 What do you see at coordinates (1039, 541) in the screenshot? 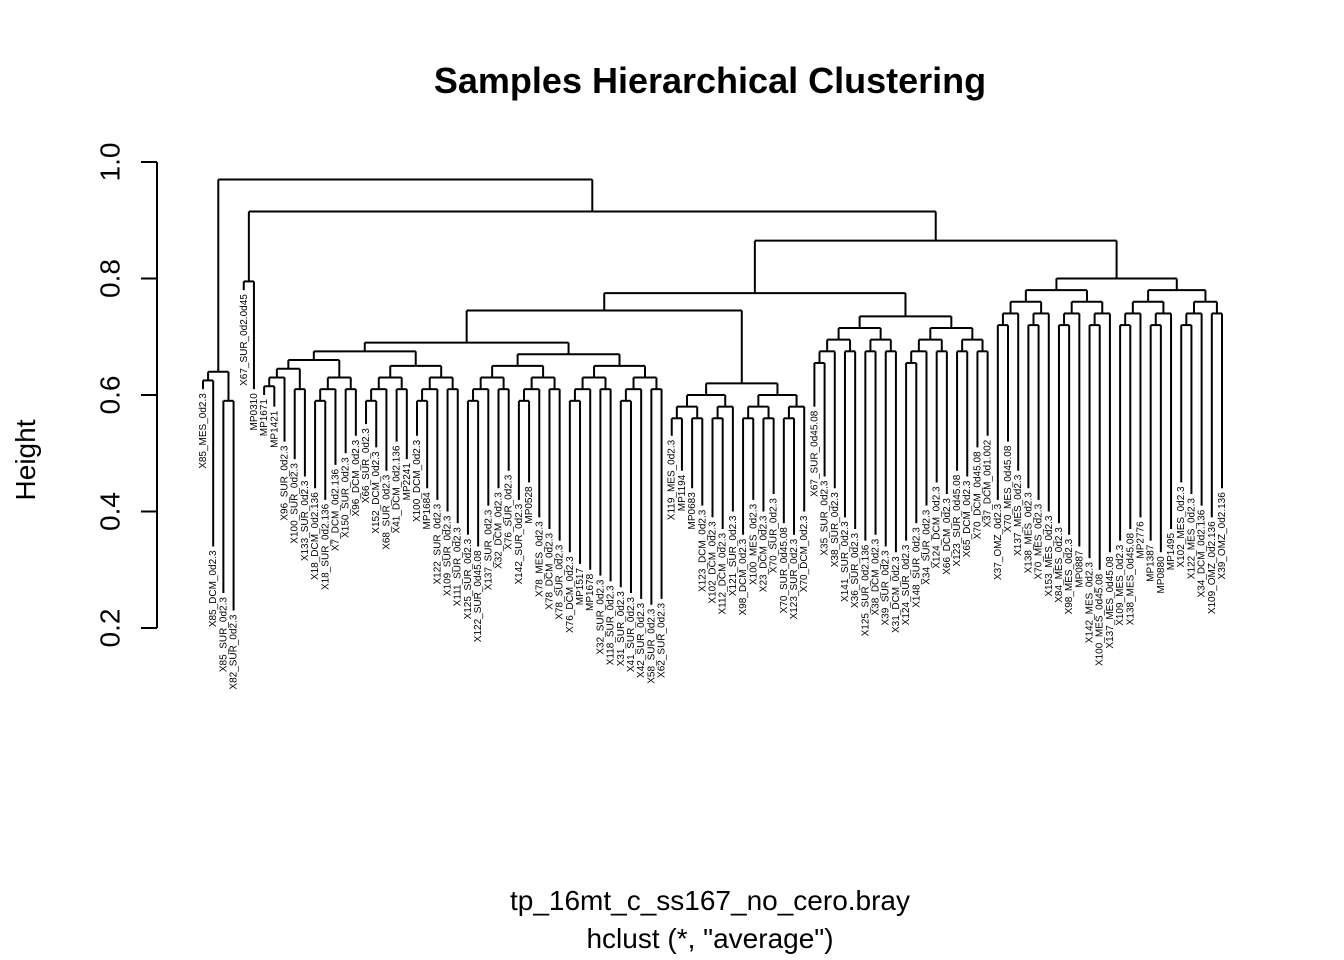
I see `leaf-label: X70_MES_0d2.3` at bounding box center [1039, 541].